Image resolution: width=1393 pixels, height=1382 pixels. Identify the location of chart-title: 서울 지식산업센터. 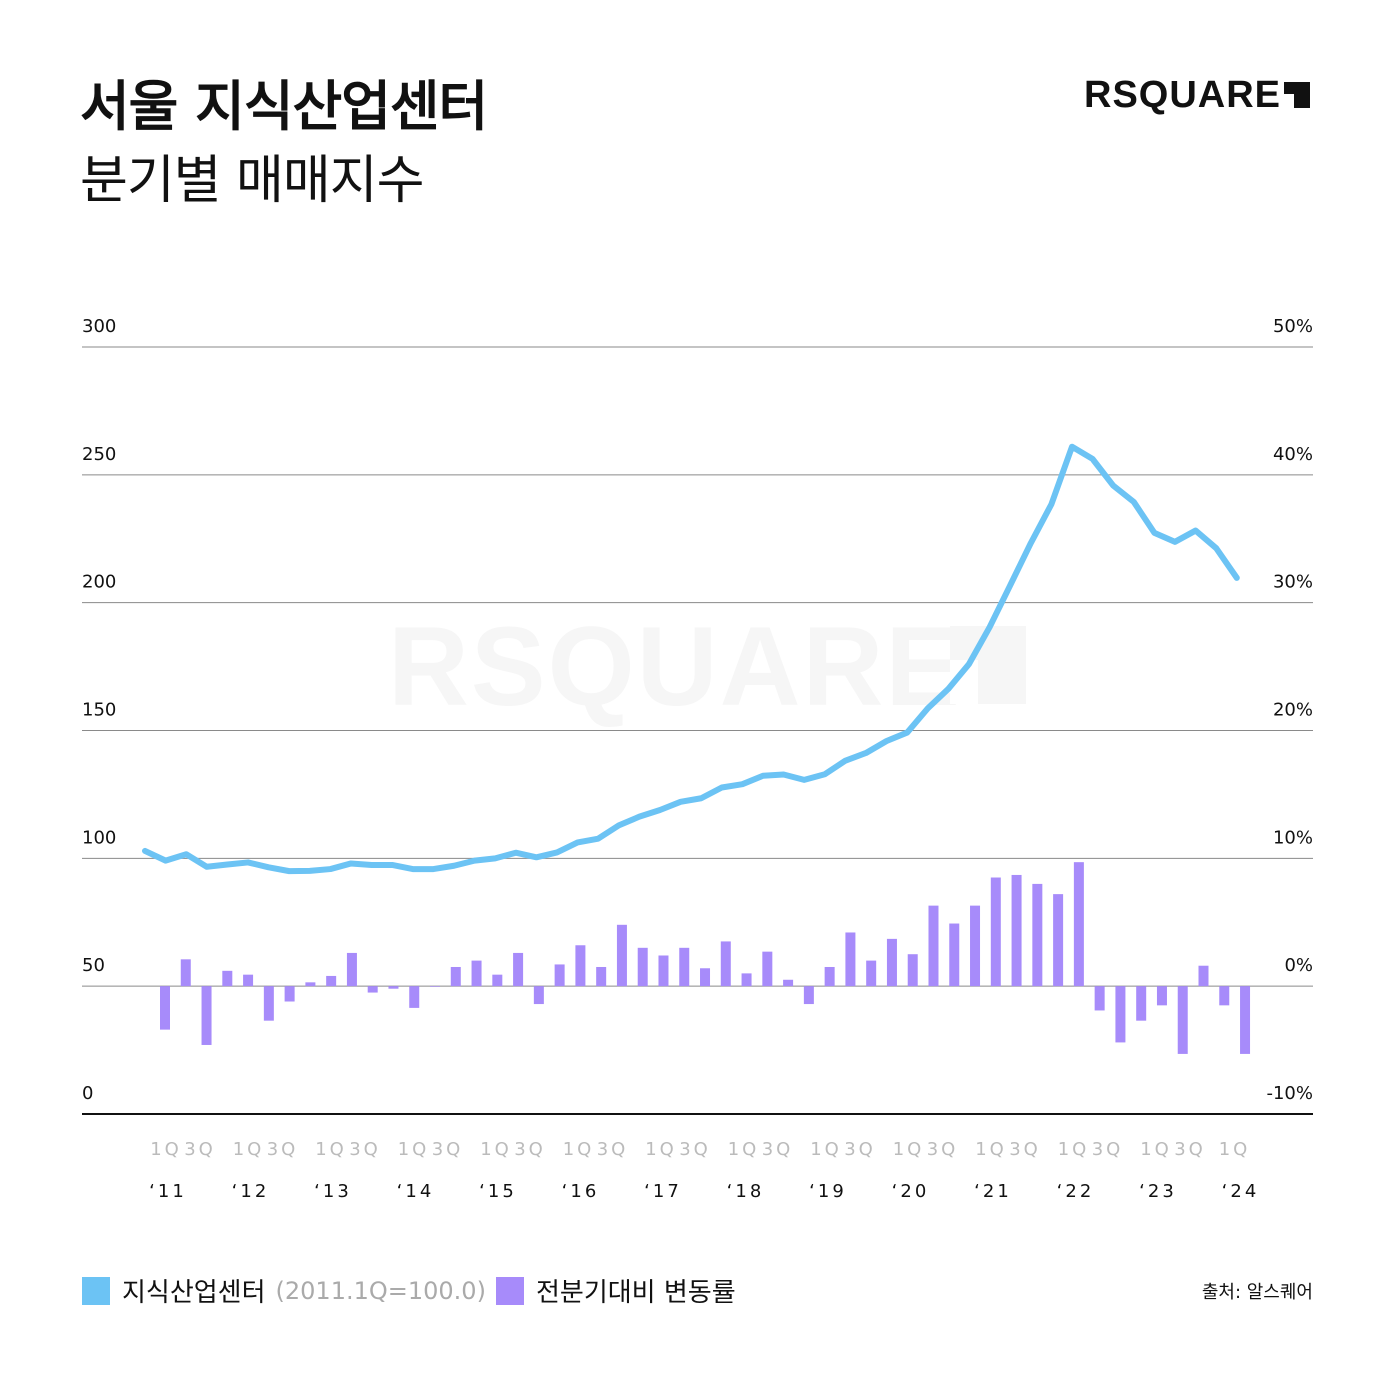
(284, 106).